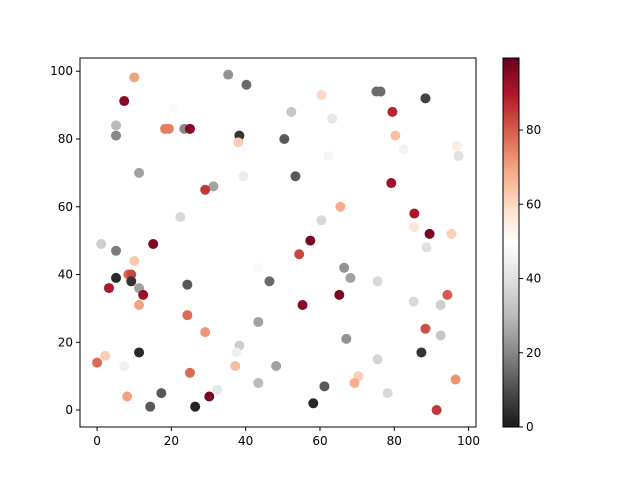  Describe the element at coordinates (65, 342) in the screenshot. I see `y-tick-label: 20` at that location.